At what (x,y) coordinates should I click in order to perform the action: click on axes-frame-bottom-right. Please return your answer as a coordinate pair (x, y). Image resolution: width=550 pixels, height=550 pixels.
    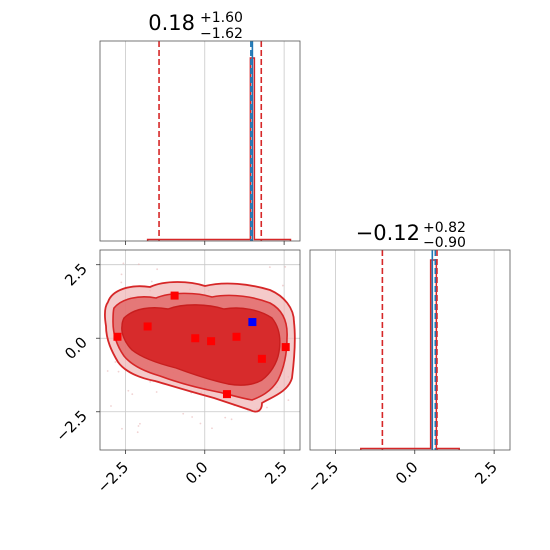
    Looking at the image, I should click on (410, 350).